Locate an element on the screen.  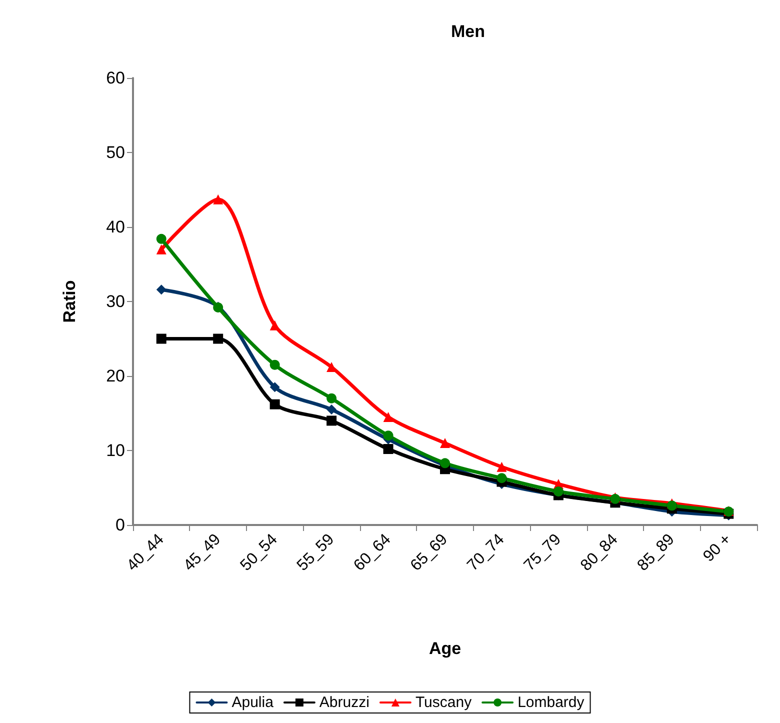
legend-label: Abruzzi is located at coordinates (344, 702).